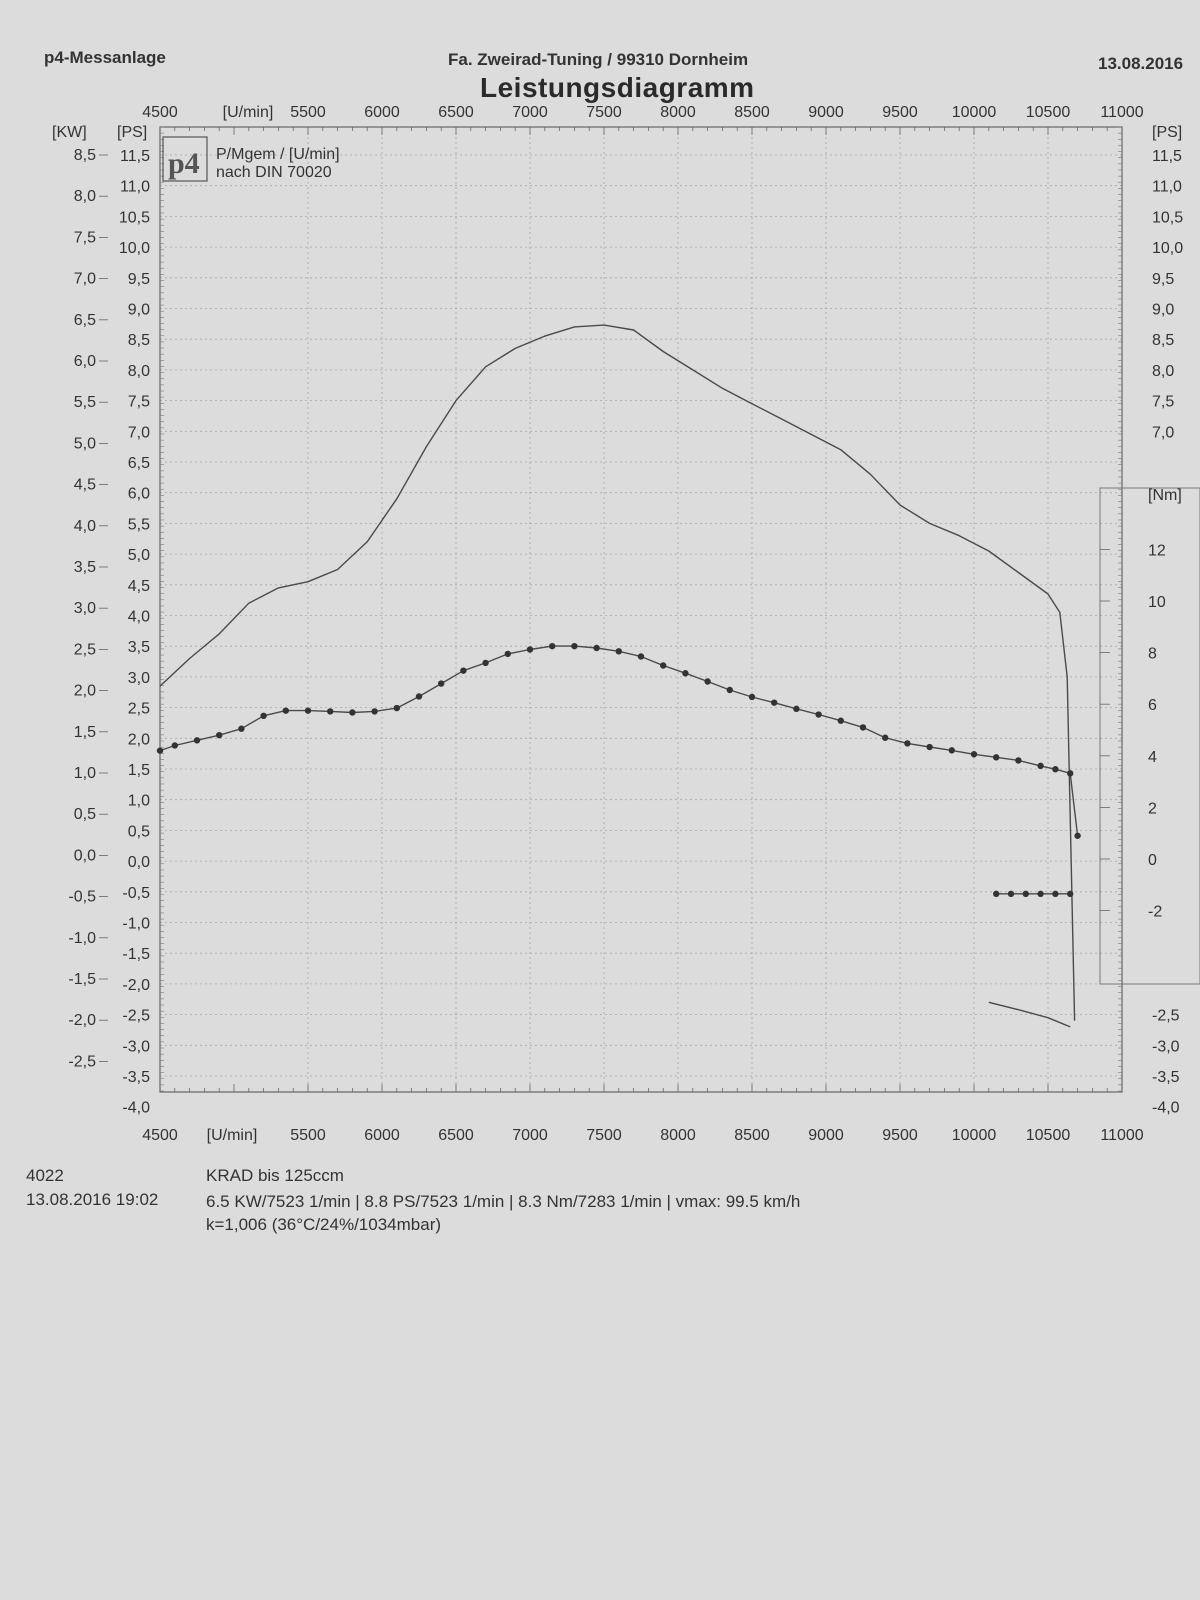  I want to click on ps-left-axis-label: [PS], so click(132, 132).